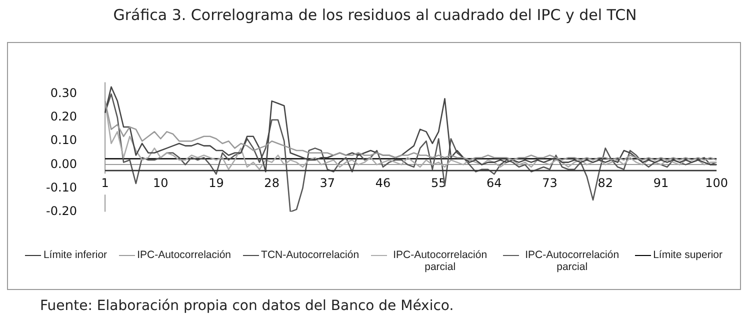 The width and height of the screenshot is (750, 325). Describe the element at coordinates (375, 15) in the screenshot. I see `chart-title: Gráfica 3. Correlograma de los residuos al cuadrado del IPC y del TCN` at that location.